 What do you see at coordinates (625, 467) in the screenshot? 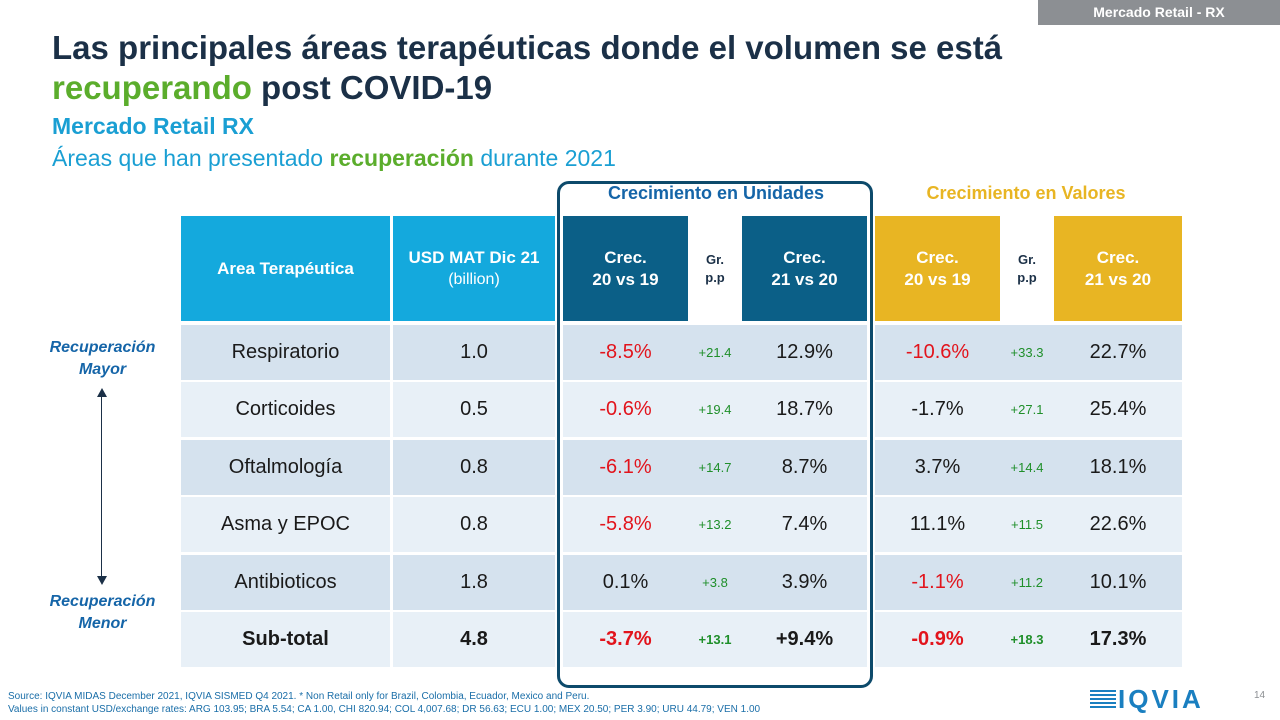
I see `cell-units-2019: -6.1%` at bounding box center [625, 467].